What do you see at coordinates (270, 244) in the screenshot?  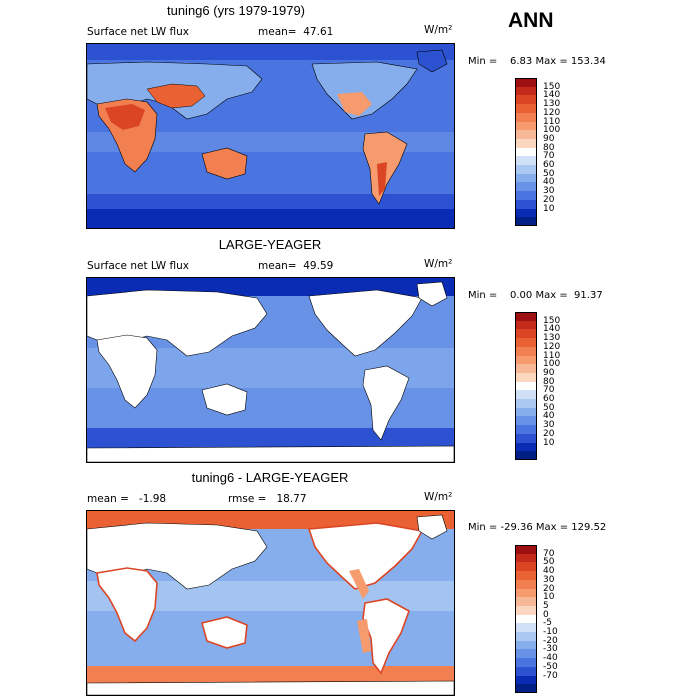 I see `panel-2-title: LARGE-YEAGER` at bounding box center [270, 244].